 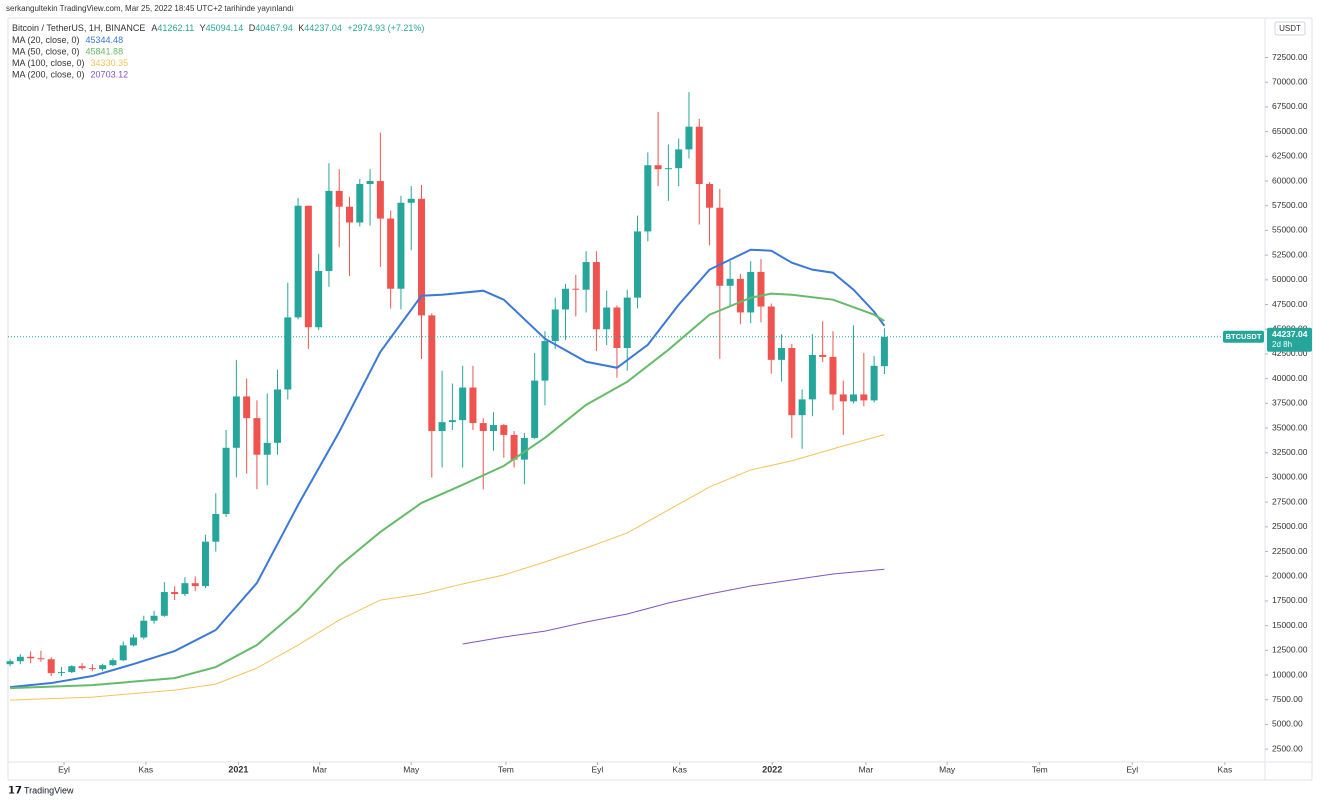 What do you see at coordinates (598, 769) in the screenshot?
I see `x-tick-label: Eyl` at bounding box center [598, 769].